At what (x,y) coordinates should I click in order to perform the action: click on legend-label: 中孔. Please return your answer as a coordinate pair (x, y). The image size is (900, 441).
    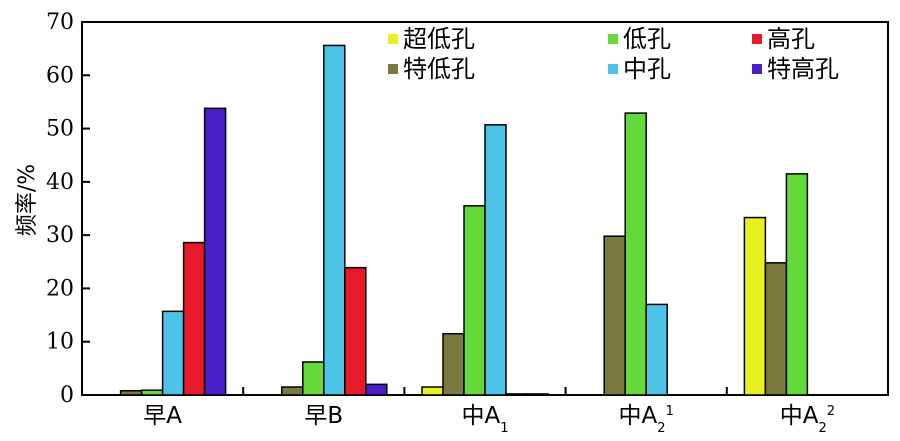
    Looking at the image, I should click on (647, 69).